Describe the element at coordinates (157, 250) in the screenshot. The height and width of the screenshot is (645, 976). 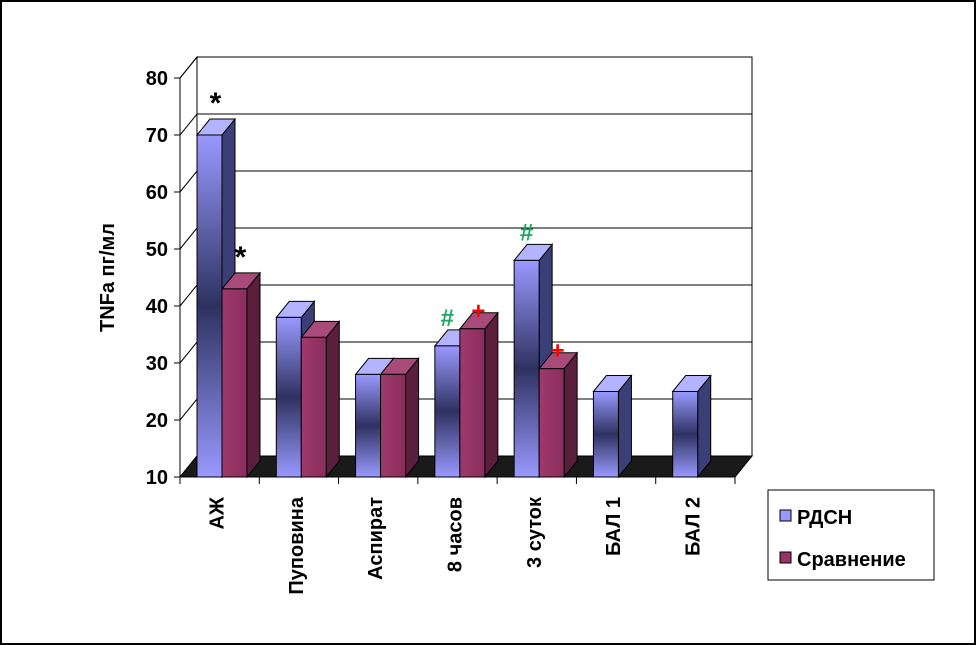
I see `y-tick-label: 50` at that location.